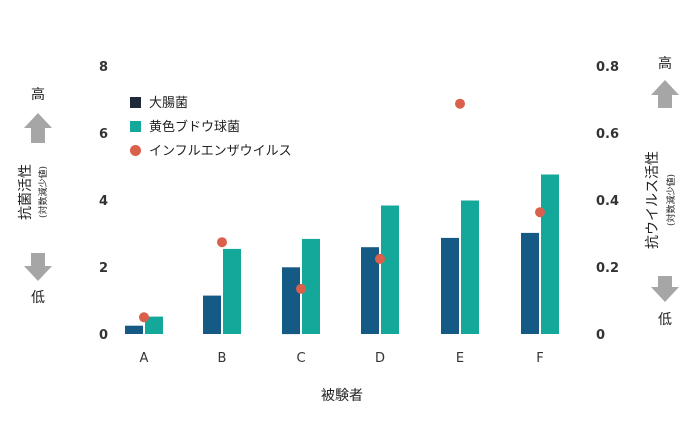 The height and width of the screenshot is (435, 700). Describe the element at coordinates (222, 242) in the screenshot. I see `point-influenza-b` at that location.